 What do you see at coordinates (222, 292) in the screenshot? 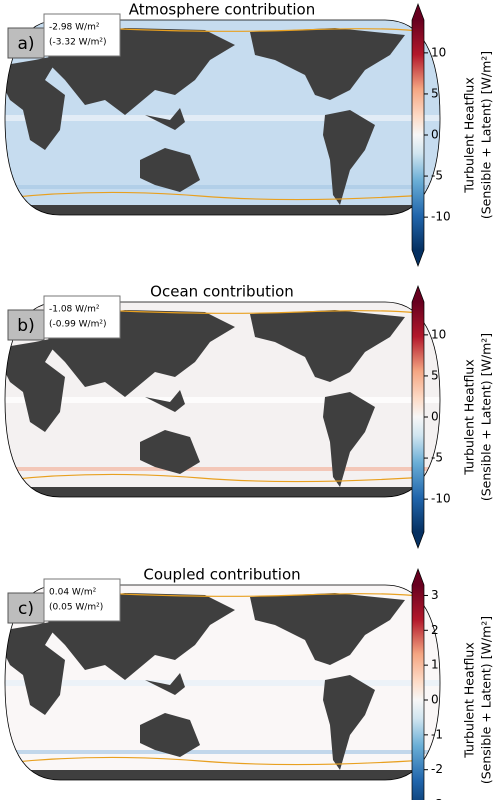
I see `panel-title: Ocean contribution` at bounding box center [222, 292].